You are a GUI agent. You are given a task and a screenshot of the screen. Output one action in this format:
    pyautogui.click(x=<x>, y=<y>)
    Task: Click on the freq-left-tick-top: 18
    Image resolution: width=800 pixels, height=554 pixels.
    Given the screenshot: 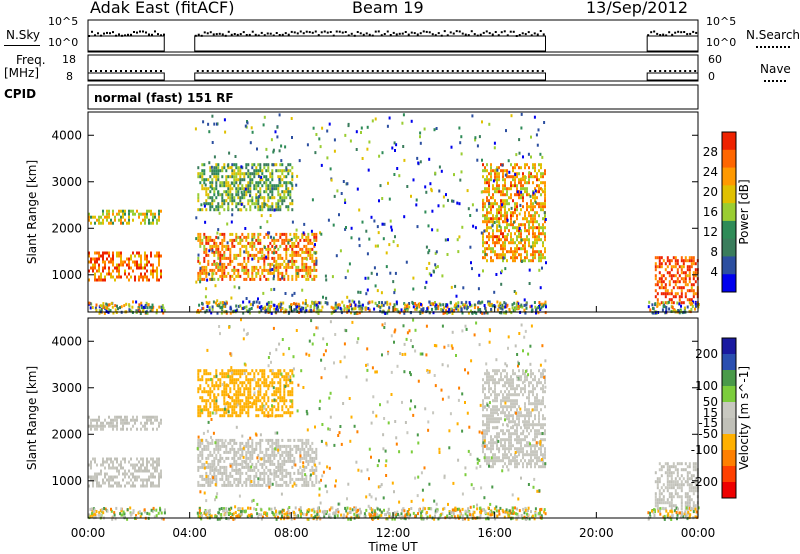 What is the action you would take?
    pyautogui.click(x=69, y=59)
    